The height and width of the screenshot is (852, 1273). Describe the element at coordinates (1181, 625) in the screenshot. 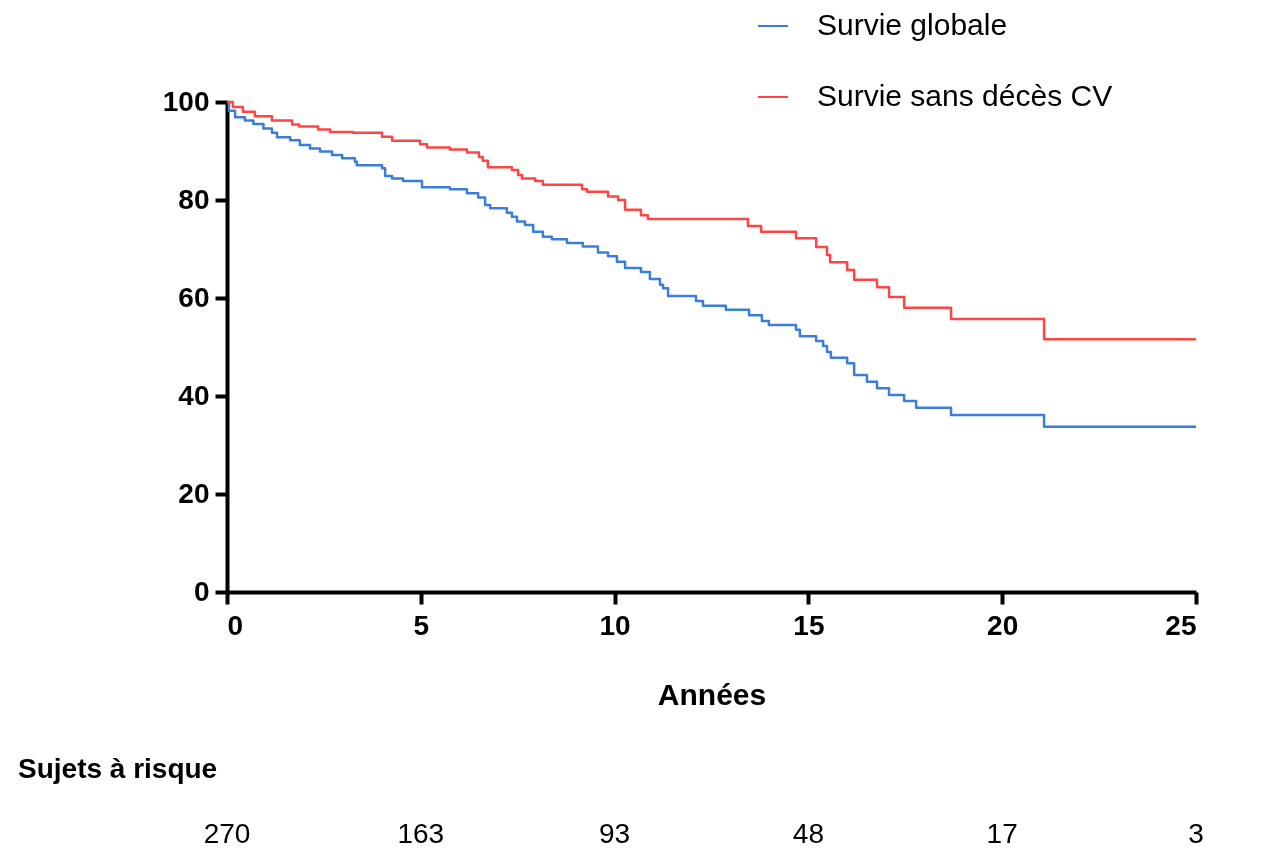

I see `x-tick-label: 25` at that location.